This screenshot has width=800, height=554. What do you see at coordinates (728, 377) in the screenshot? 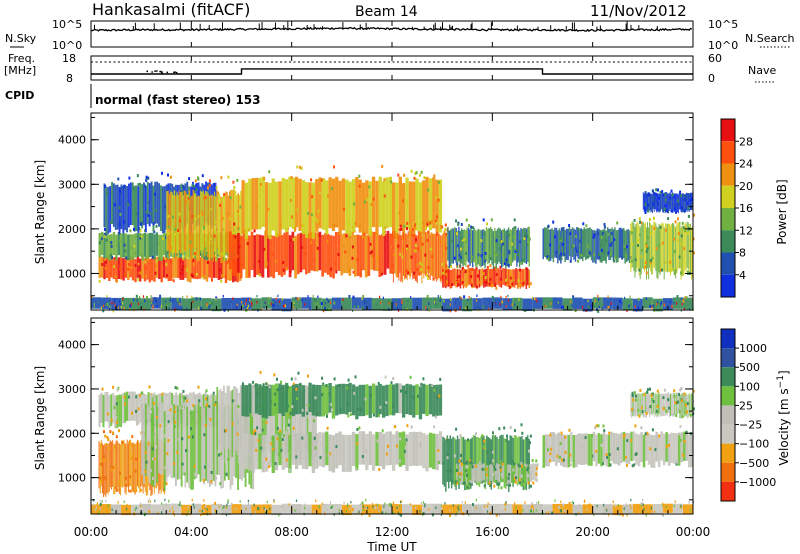
I see `colorbar-swatch` at bounding box center [728, 377].